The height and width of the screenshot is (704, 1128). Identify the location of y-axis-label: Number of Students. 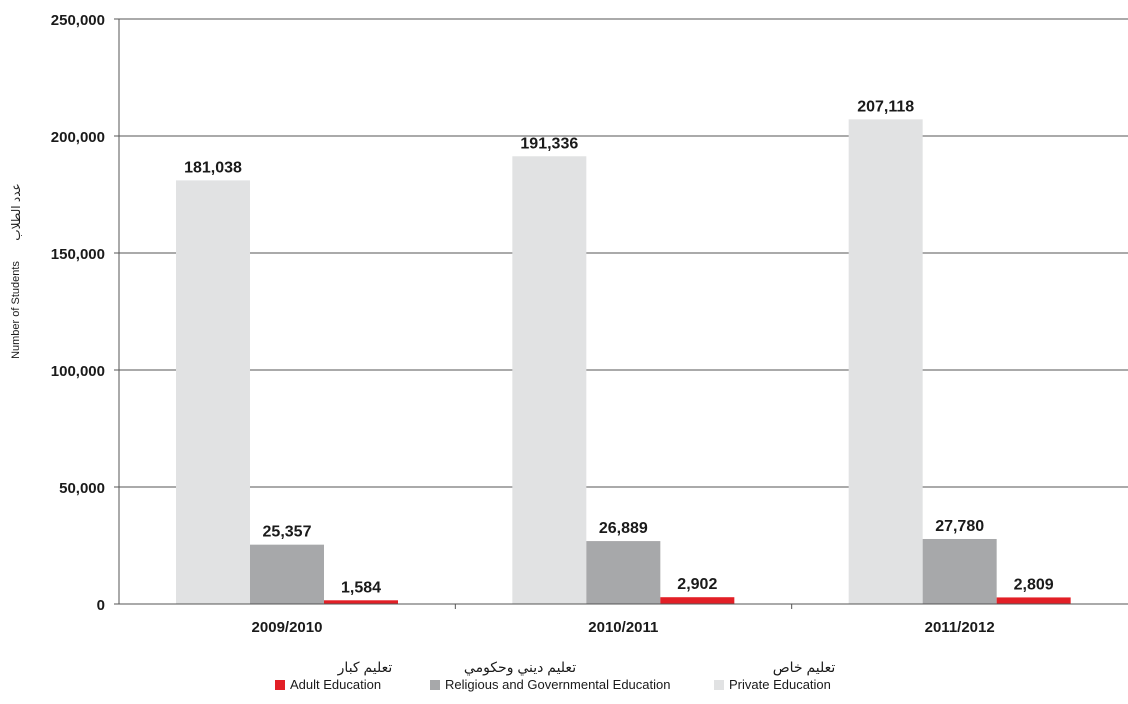
(16, 310).